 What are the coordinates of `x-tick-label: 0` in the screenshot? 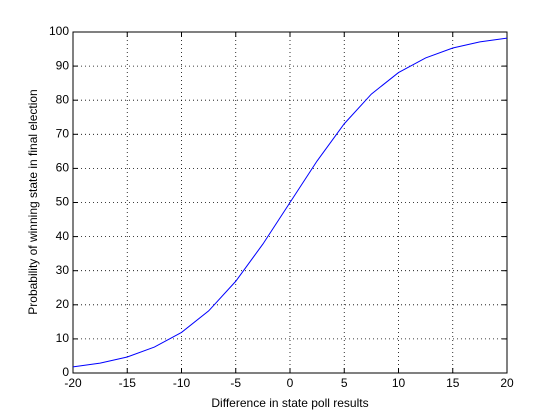 It's located at (290, 383).